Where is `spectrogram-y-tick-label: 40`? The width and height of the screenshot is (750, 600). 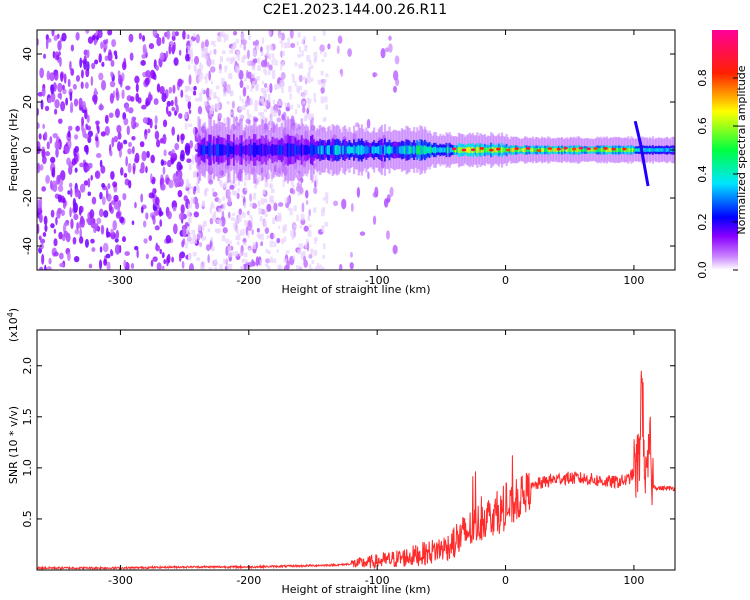 spectrogram-y-tick-label: 40 is located at coordinates (27, 54).